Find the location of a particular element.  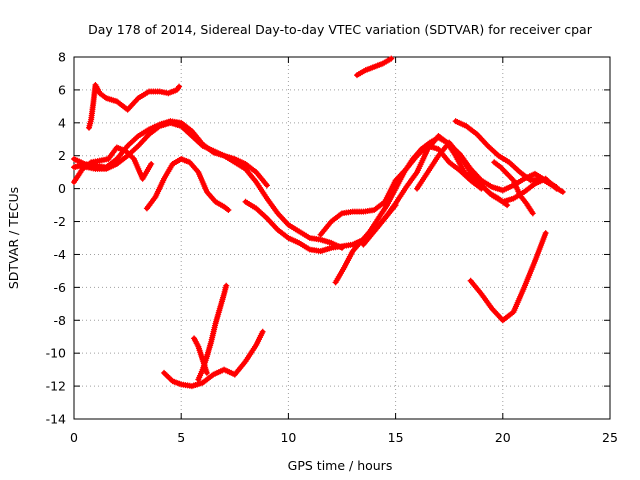

x-axis-label: GPS time / hours is located at coordinates (340, 465).